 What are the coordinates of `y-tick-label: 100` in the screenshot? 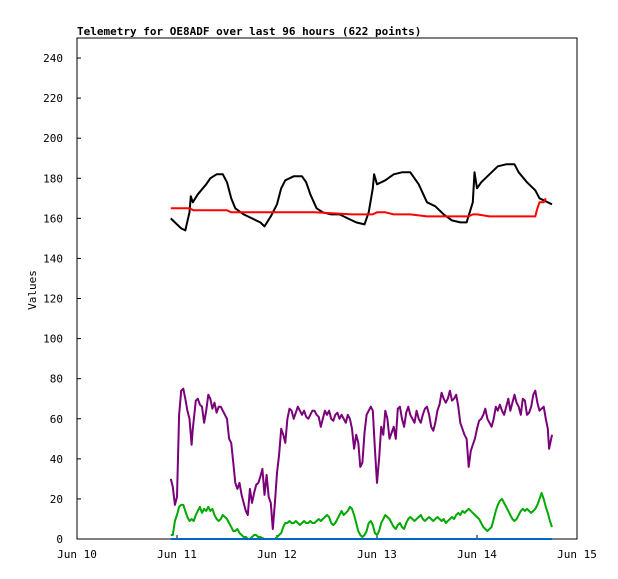 It's located at (53, 339).